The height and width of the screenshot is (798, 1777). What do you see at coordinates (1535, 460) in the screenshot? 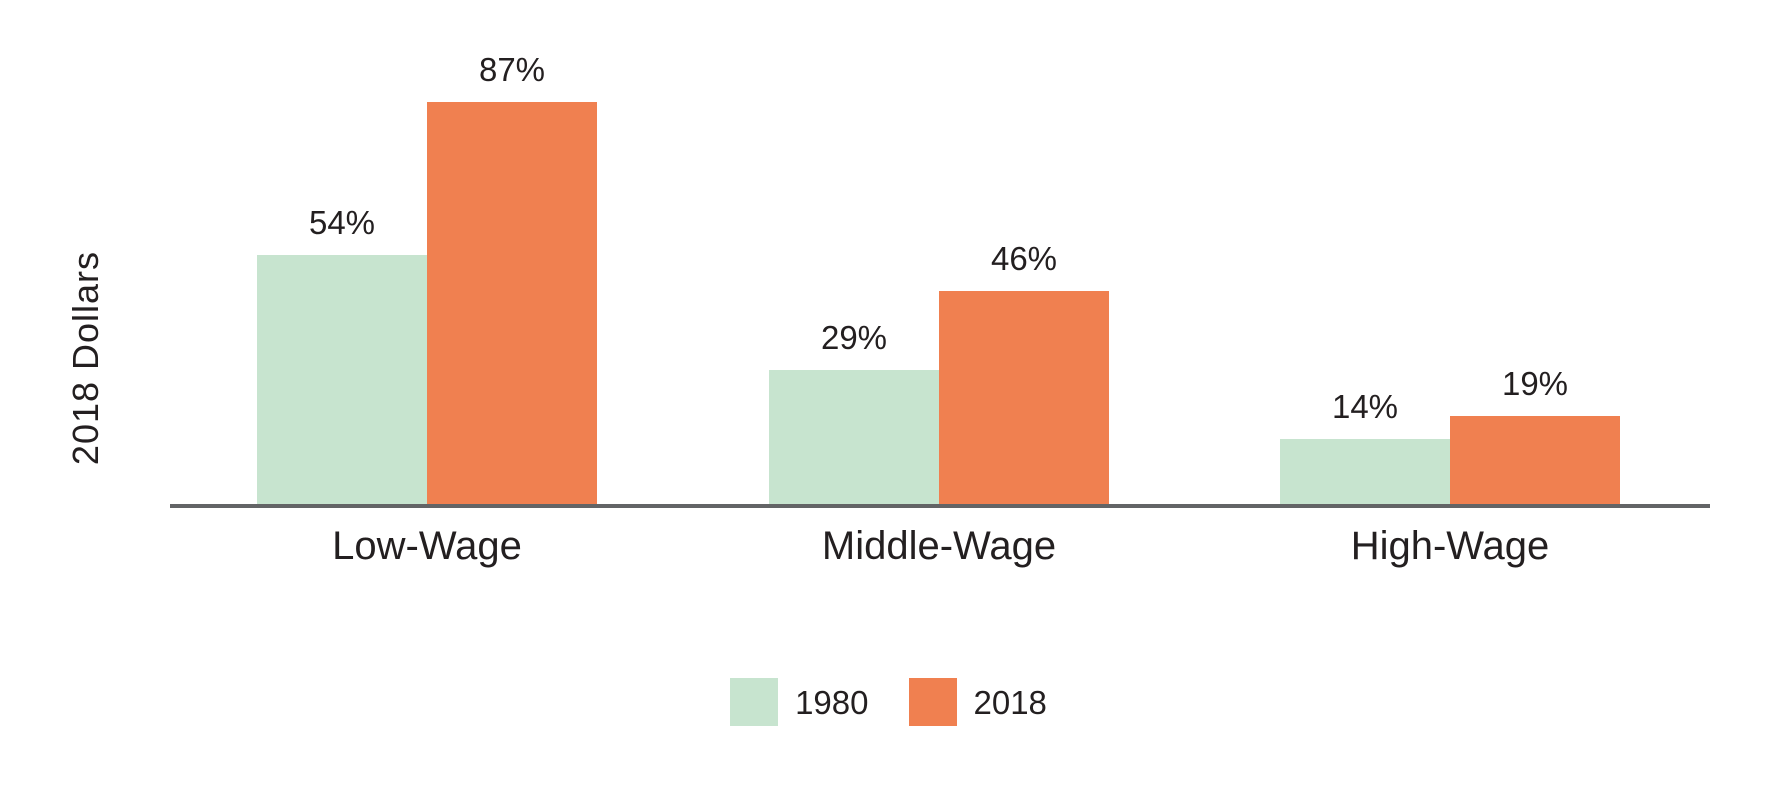
I see `bar-2018-high-wage` at bounding box center [1535, 460].